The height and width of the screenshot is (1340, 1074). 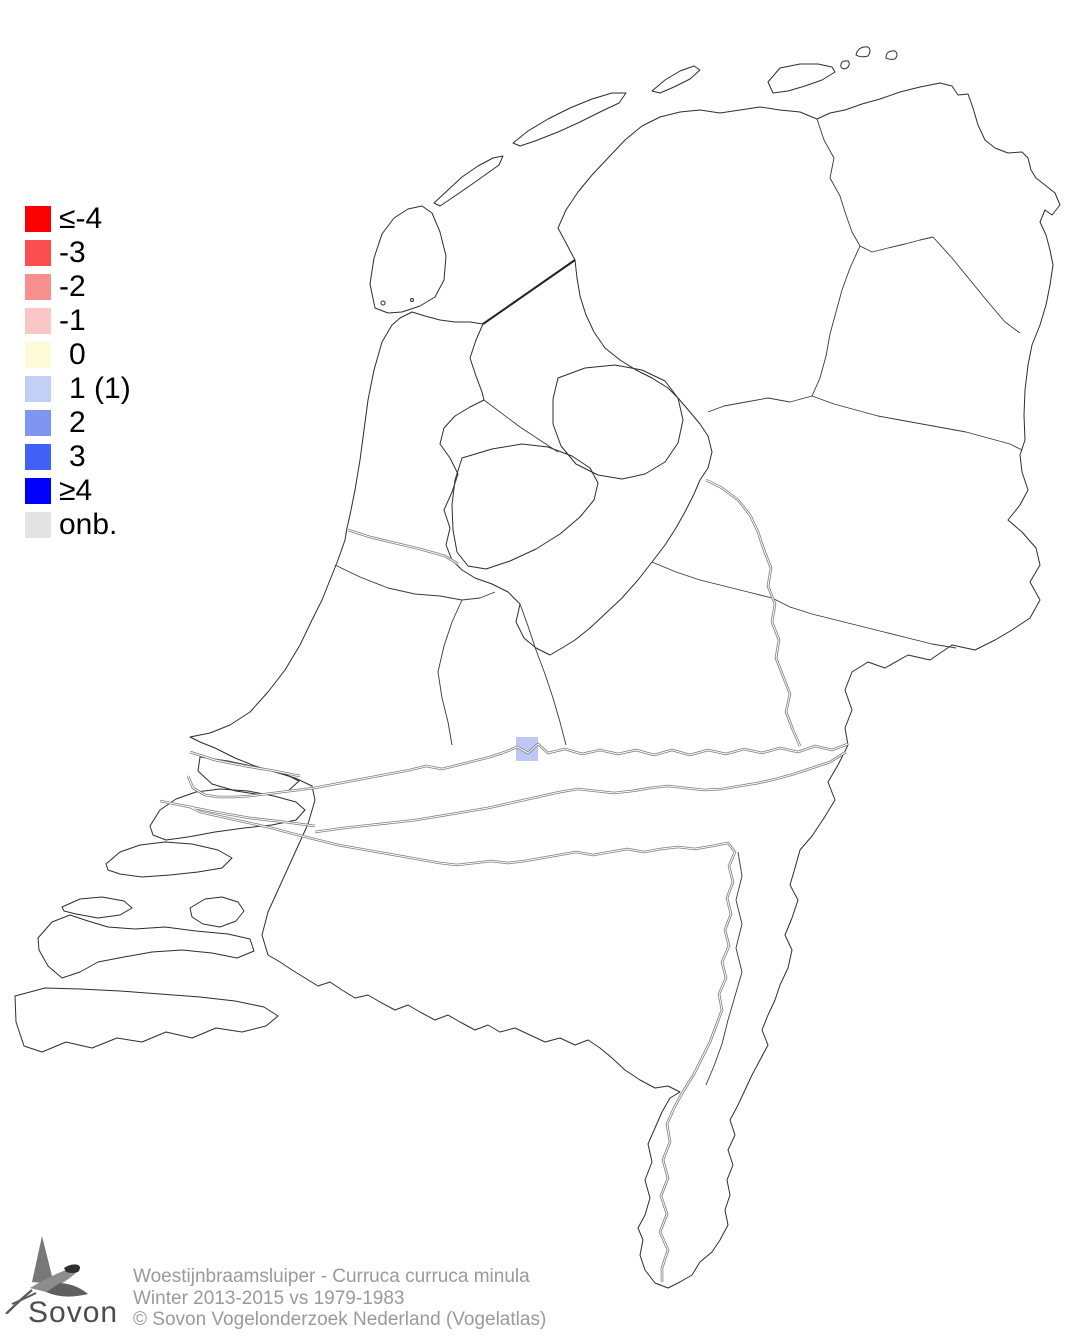 I want to click on legend-label: 3, so click(x=77, y=456).